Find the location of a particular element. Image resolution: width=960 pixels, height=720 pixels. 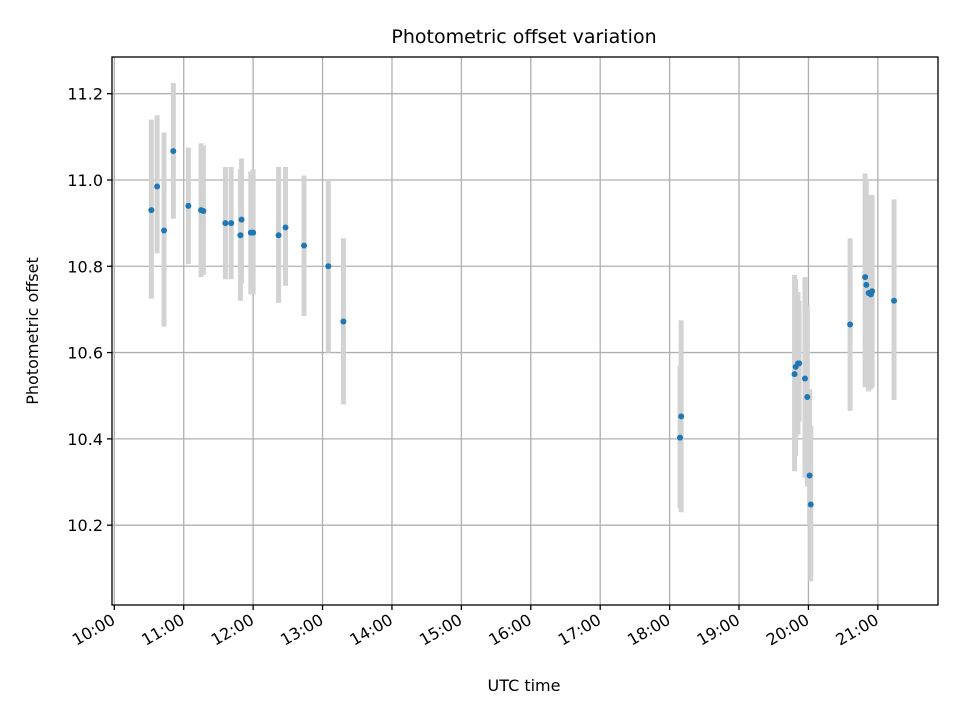

y-axis: 10.2 10.4 10.6 10.8 11.0 11.2 is located at coordinates (89, 310).